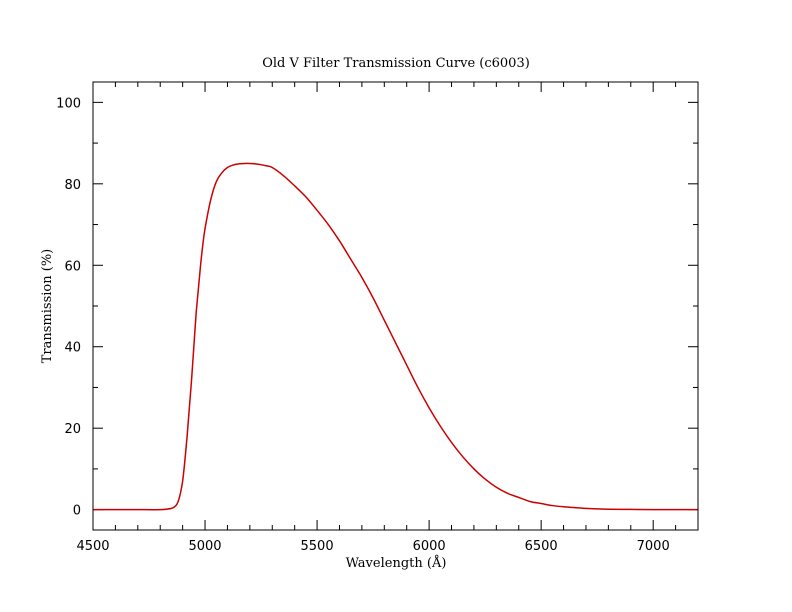  What do you see at coordinates (47, 306) in the screenshot?
I see `y-axis-label: Transmission (%)` at bounding box center [47, 306].